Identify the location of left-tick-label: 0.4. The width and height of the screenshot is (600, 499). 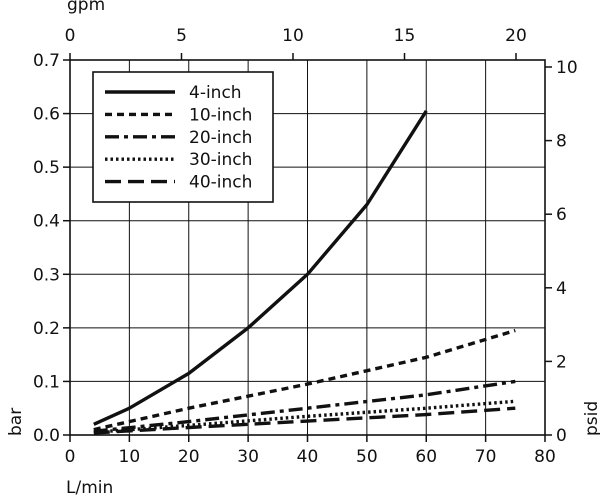
(46, 222).